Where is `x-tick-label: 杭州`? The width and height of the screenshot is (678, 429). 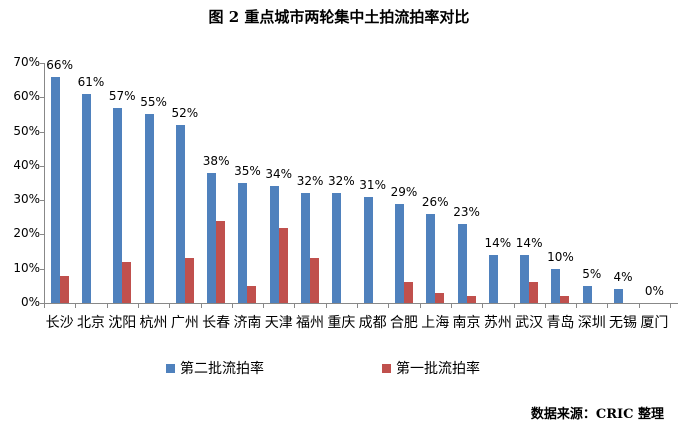
x-tick-label: 杭州 is located at coordinates (153, 323).